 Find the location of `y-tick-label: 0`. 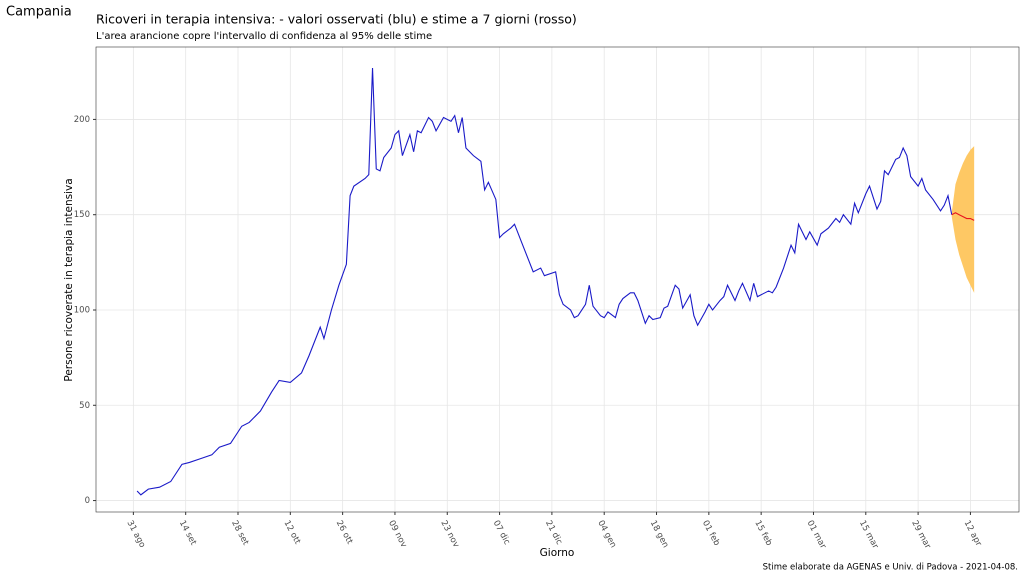

y-tick-label: 0 is located at coordinates (87, 501).